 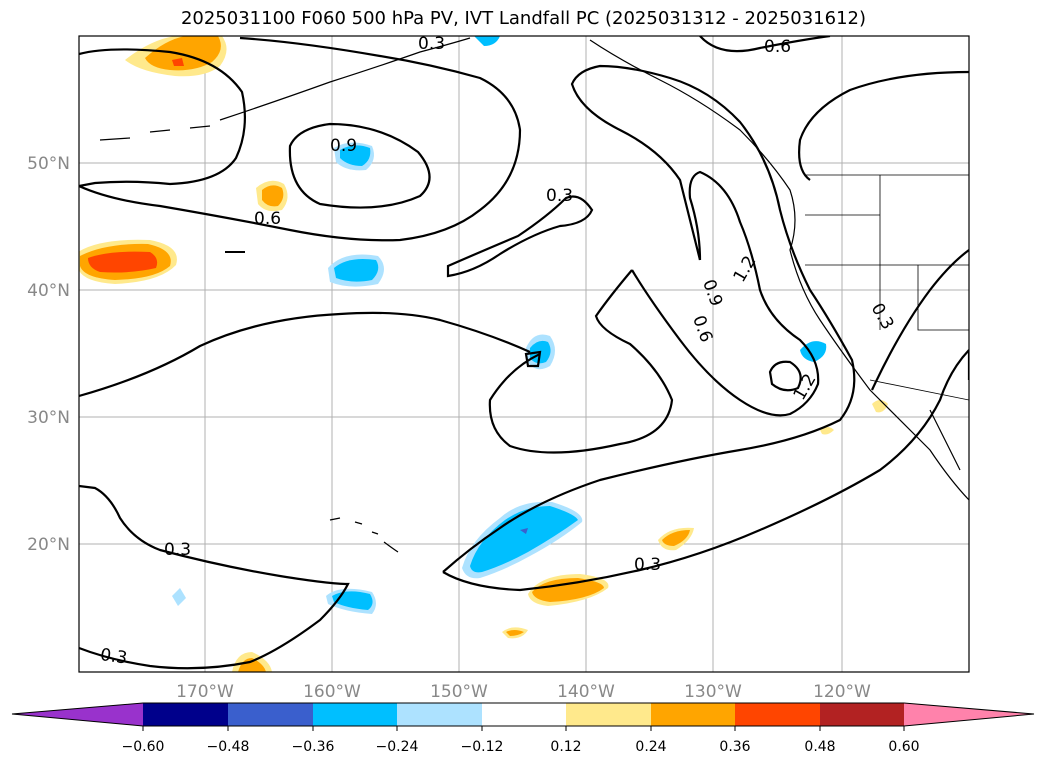 What do you see at coordinates (459, 692) in the screenshot?
I see `lon-label: 150°W` at bounding box center [459, 692].